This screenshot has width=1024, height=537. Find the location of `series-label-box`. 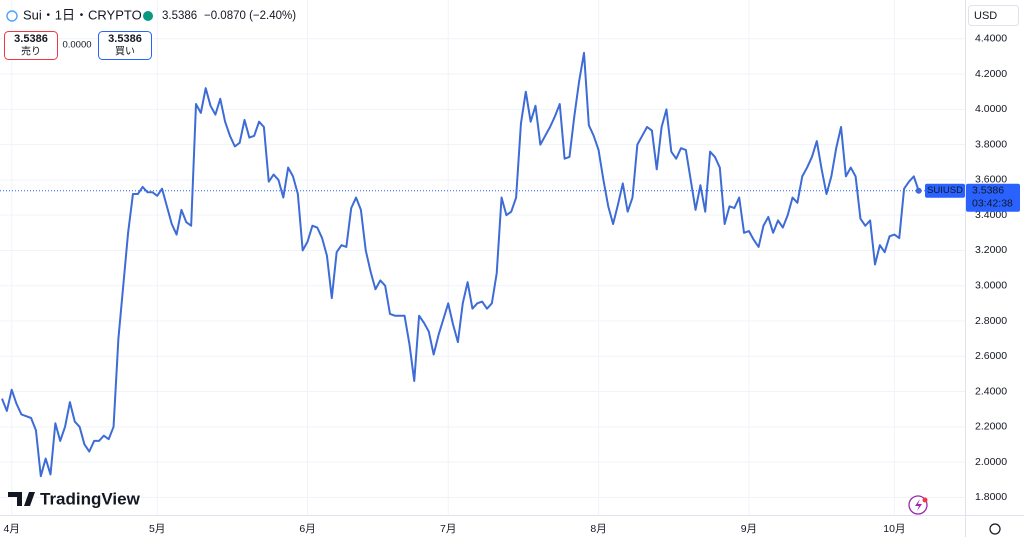

series-label-box is located at coordinates (945, 190).